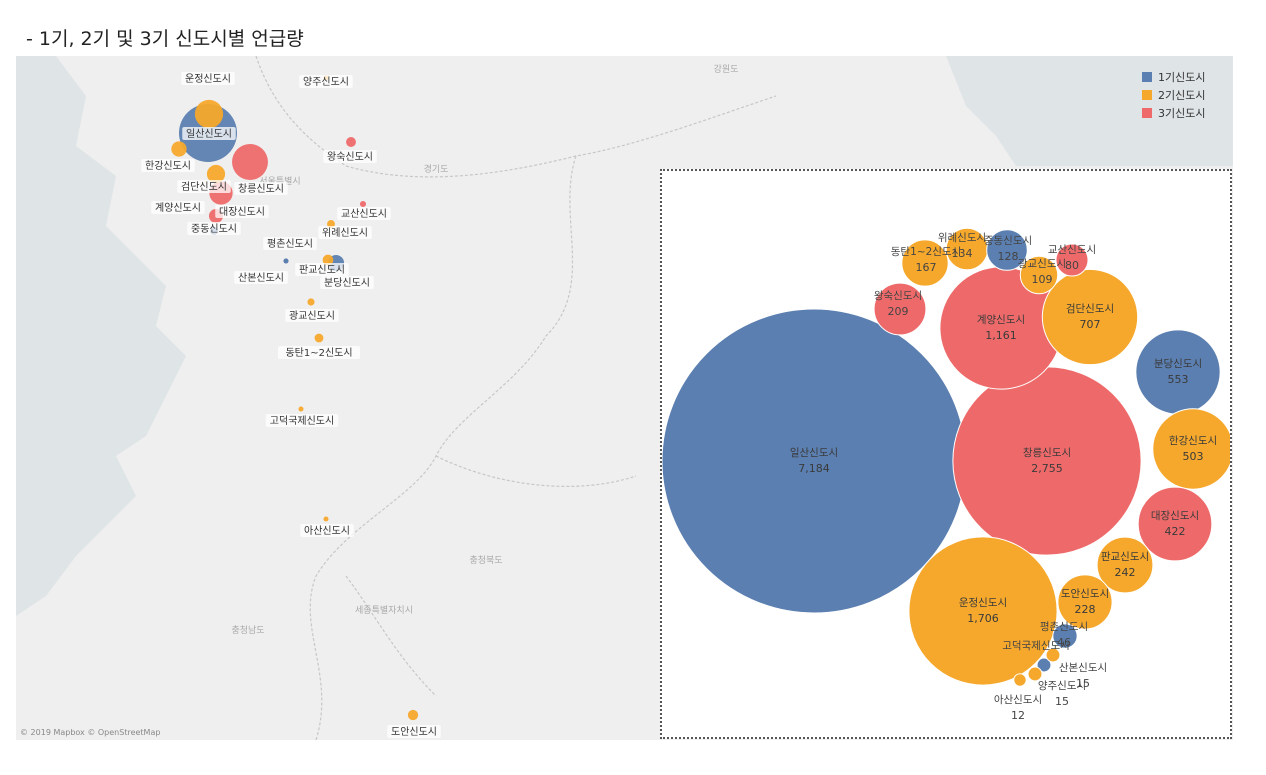 The image size is (1266, 775). I want to click on bubble-value-label: 15, so click(1062, 701).